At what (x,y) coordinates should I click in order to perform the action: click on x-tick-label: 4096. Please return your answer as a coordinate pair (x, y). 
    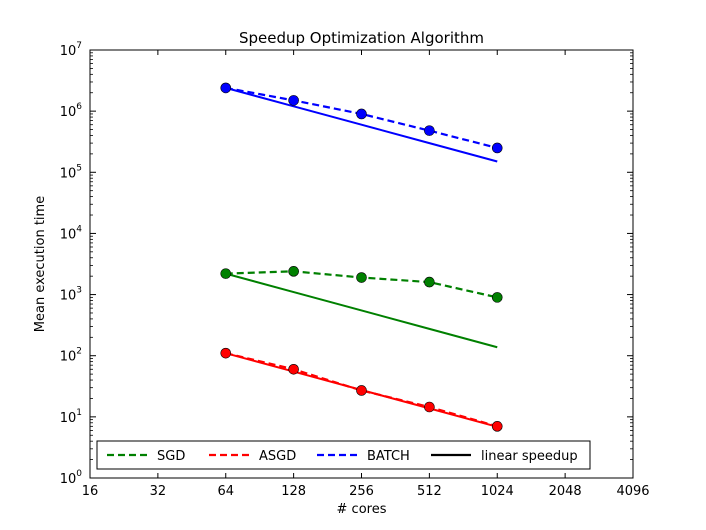
    Looking at the image, I should click on (632, 491).